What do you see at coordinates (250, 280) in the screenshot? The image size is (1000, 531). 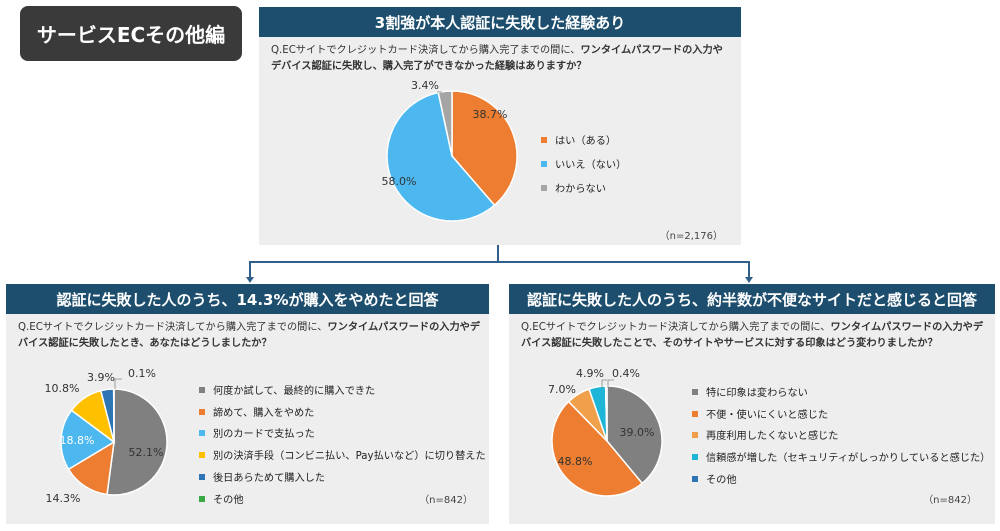 I see `arrow-left` at bounding box center [250, 280].